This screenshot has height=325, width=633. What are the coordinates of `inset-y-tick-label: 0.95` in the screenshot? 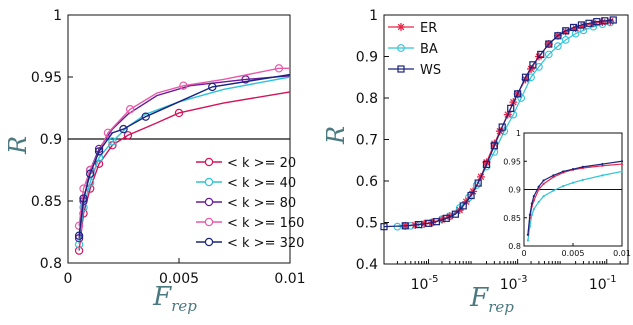 It's located at (512, 161).